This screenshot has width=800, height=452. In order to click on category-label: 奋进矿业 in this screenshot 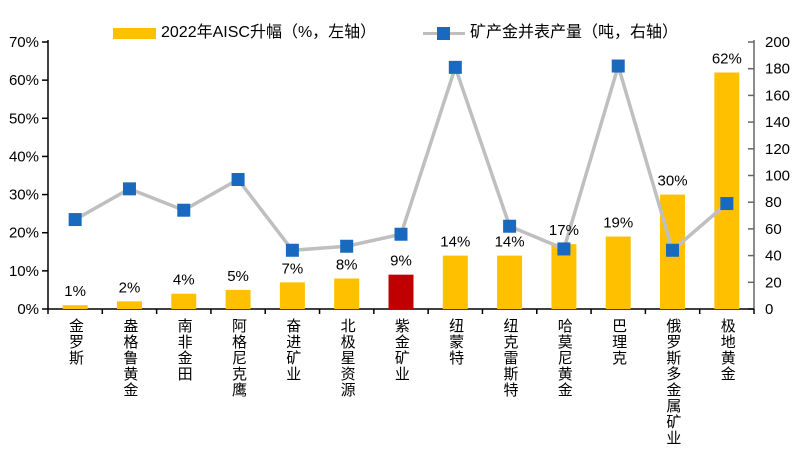, I will do `click(292, 385)`.